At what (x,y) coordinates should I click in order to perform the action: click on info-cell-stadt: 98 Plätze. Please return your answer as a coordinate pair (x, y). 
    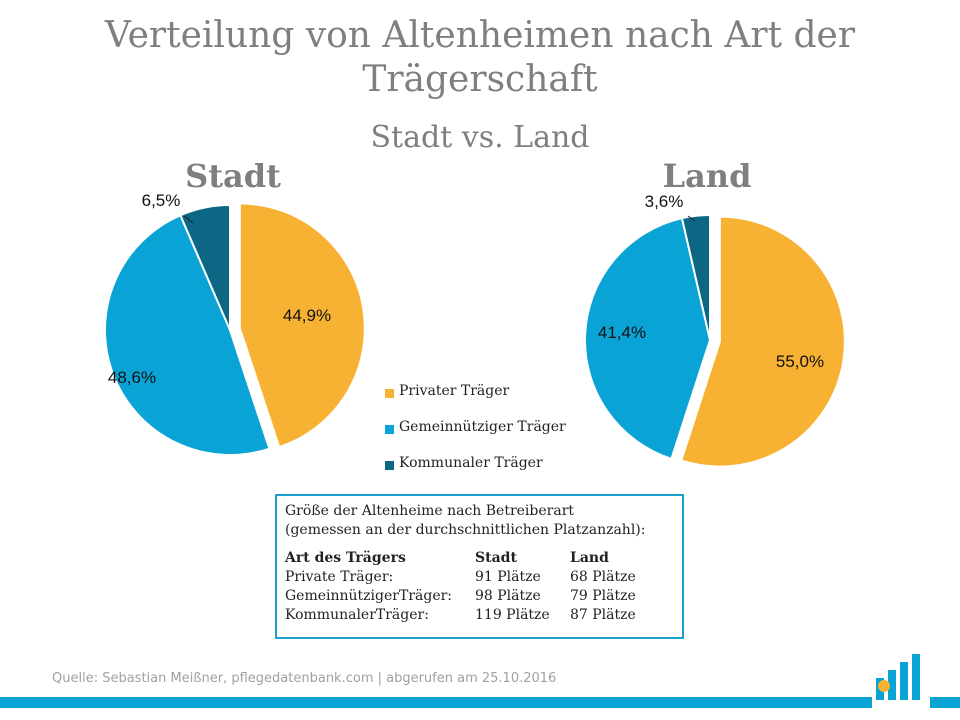
    Looking at the image, I should click on (508, 596).